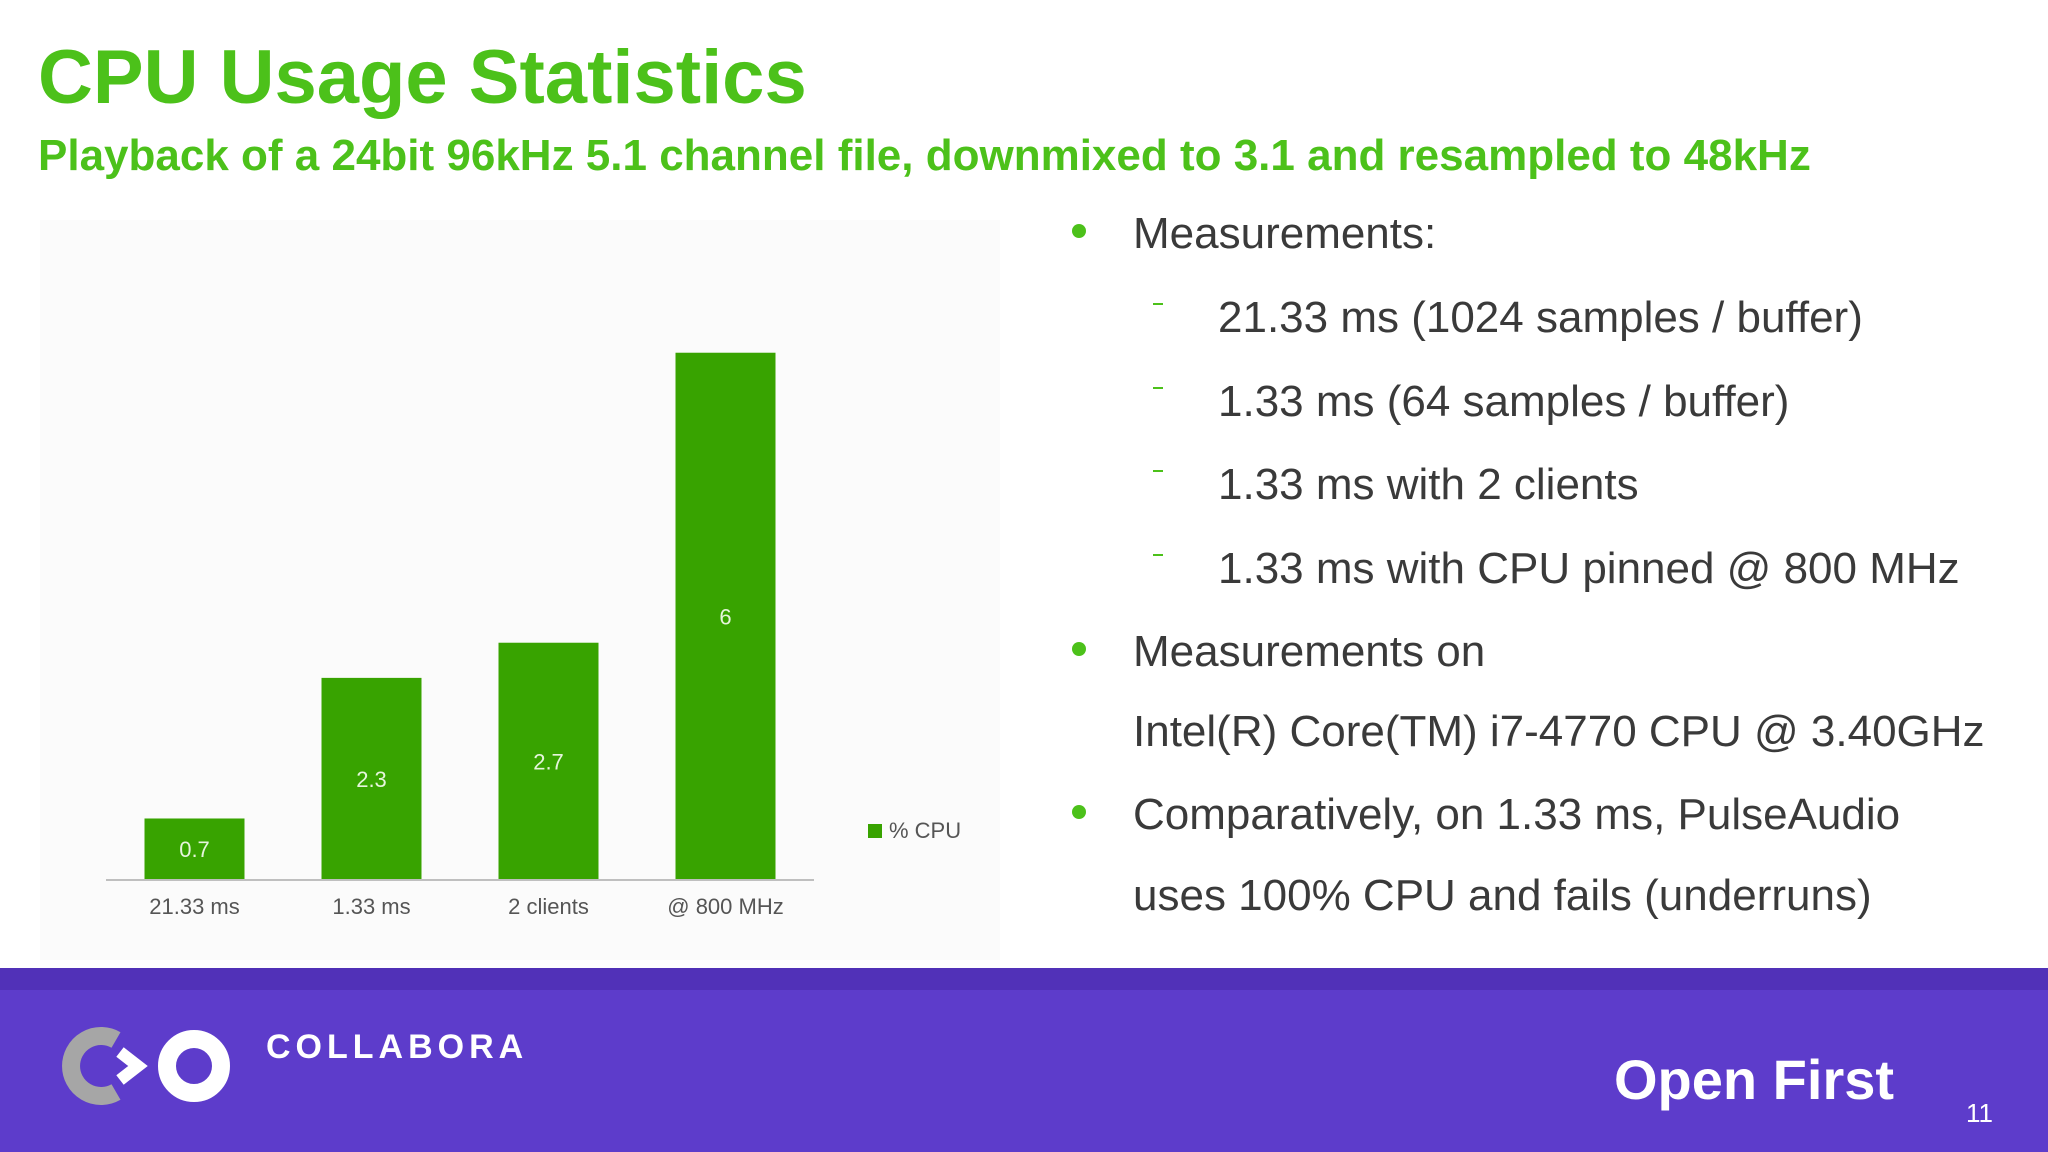 The image size is (2048, 1152). What do you see at coordinates (422, 77) in the screenshot?
I see `slide-title: CPU Usage Statistics` at bounding box center [422, 77].